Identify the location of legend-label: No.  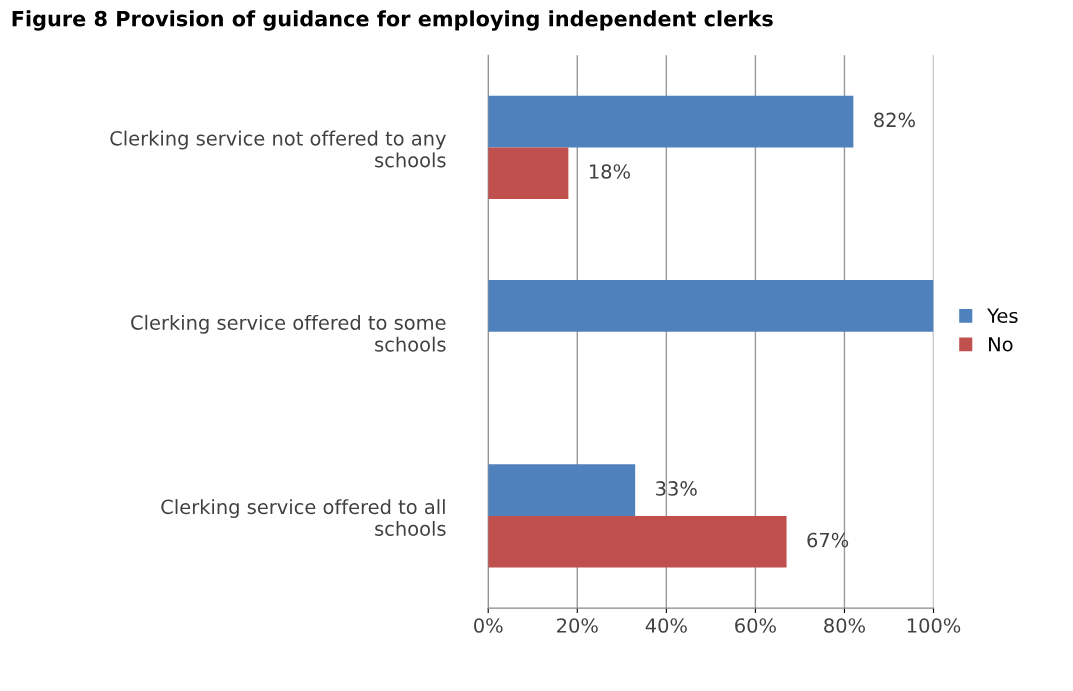
(1001, 344).